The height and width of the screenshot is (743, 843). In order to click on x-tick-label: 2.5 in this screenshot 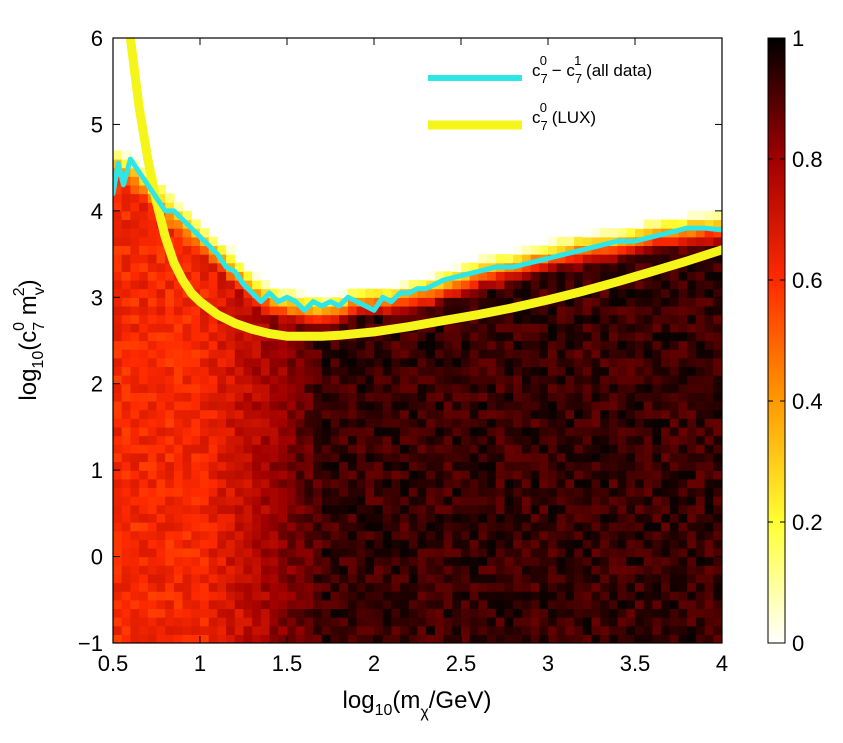, I will do `click(461, 663)`.